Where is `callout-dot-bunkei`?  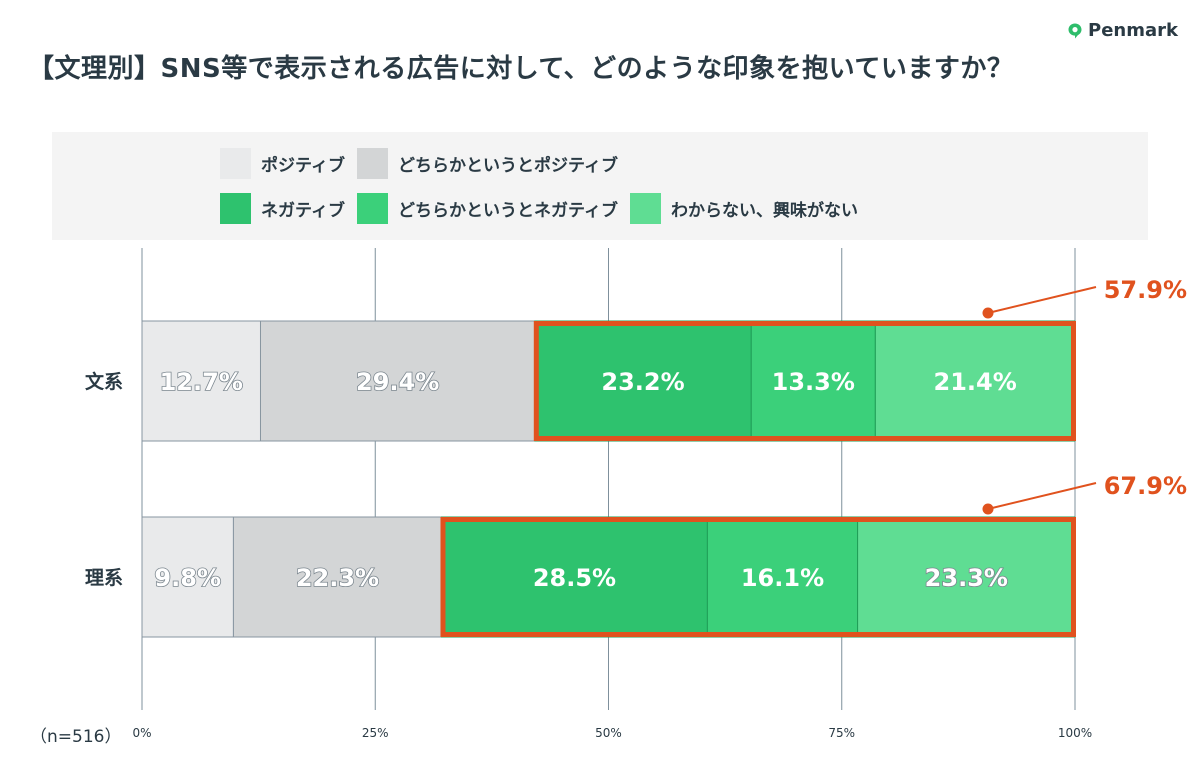 callout-dot-bunkei is located at coordinates (988, 313).